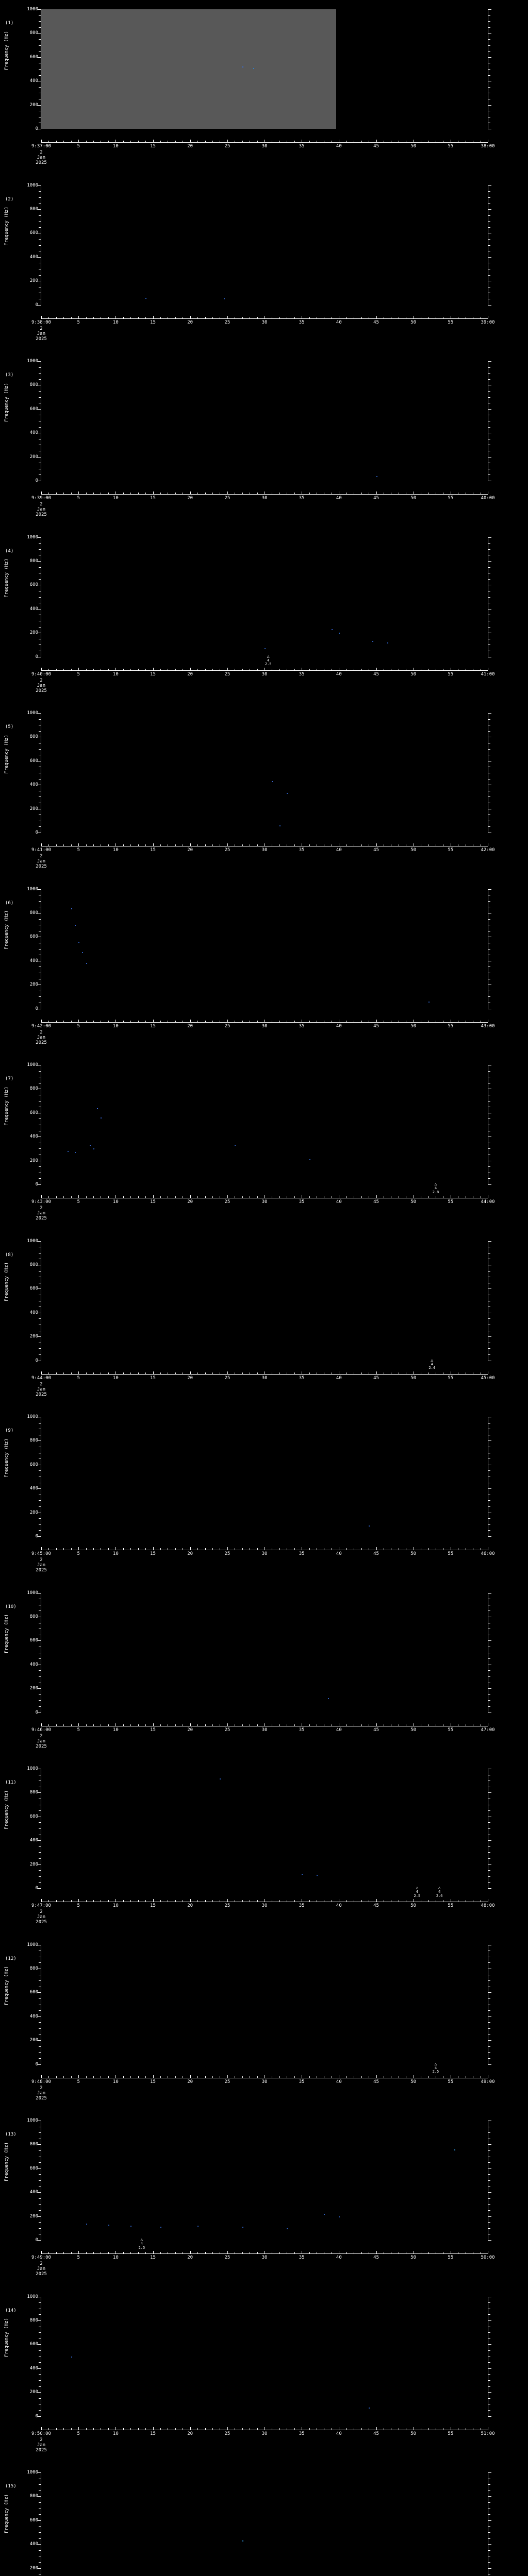  What do you see at coordinates (439, 1894) in the screenshot?
I see `event-label: 4 2.6` at bounding box center [439, 1894].